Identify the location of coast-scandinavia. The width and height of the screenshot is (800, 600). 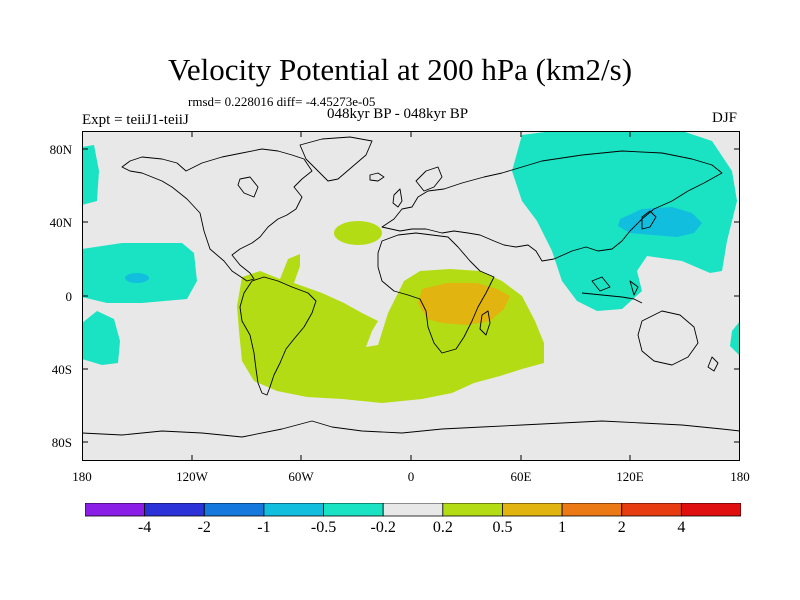
(429, 179).